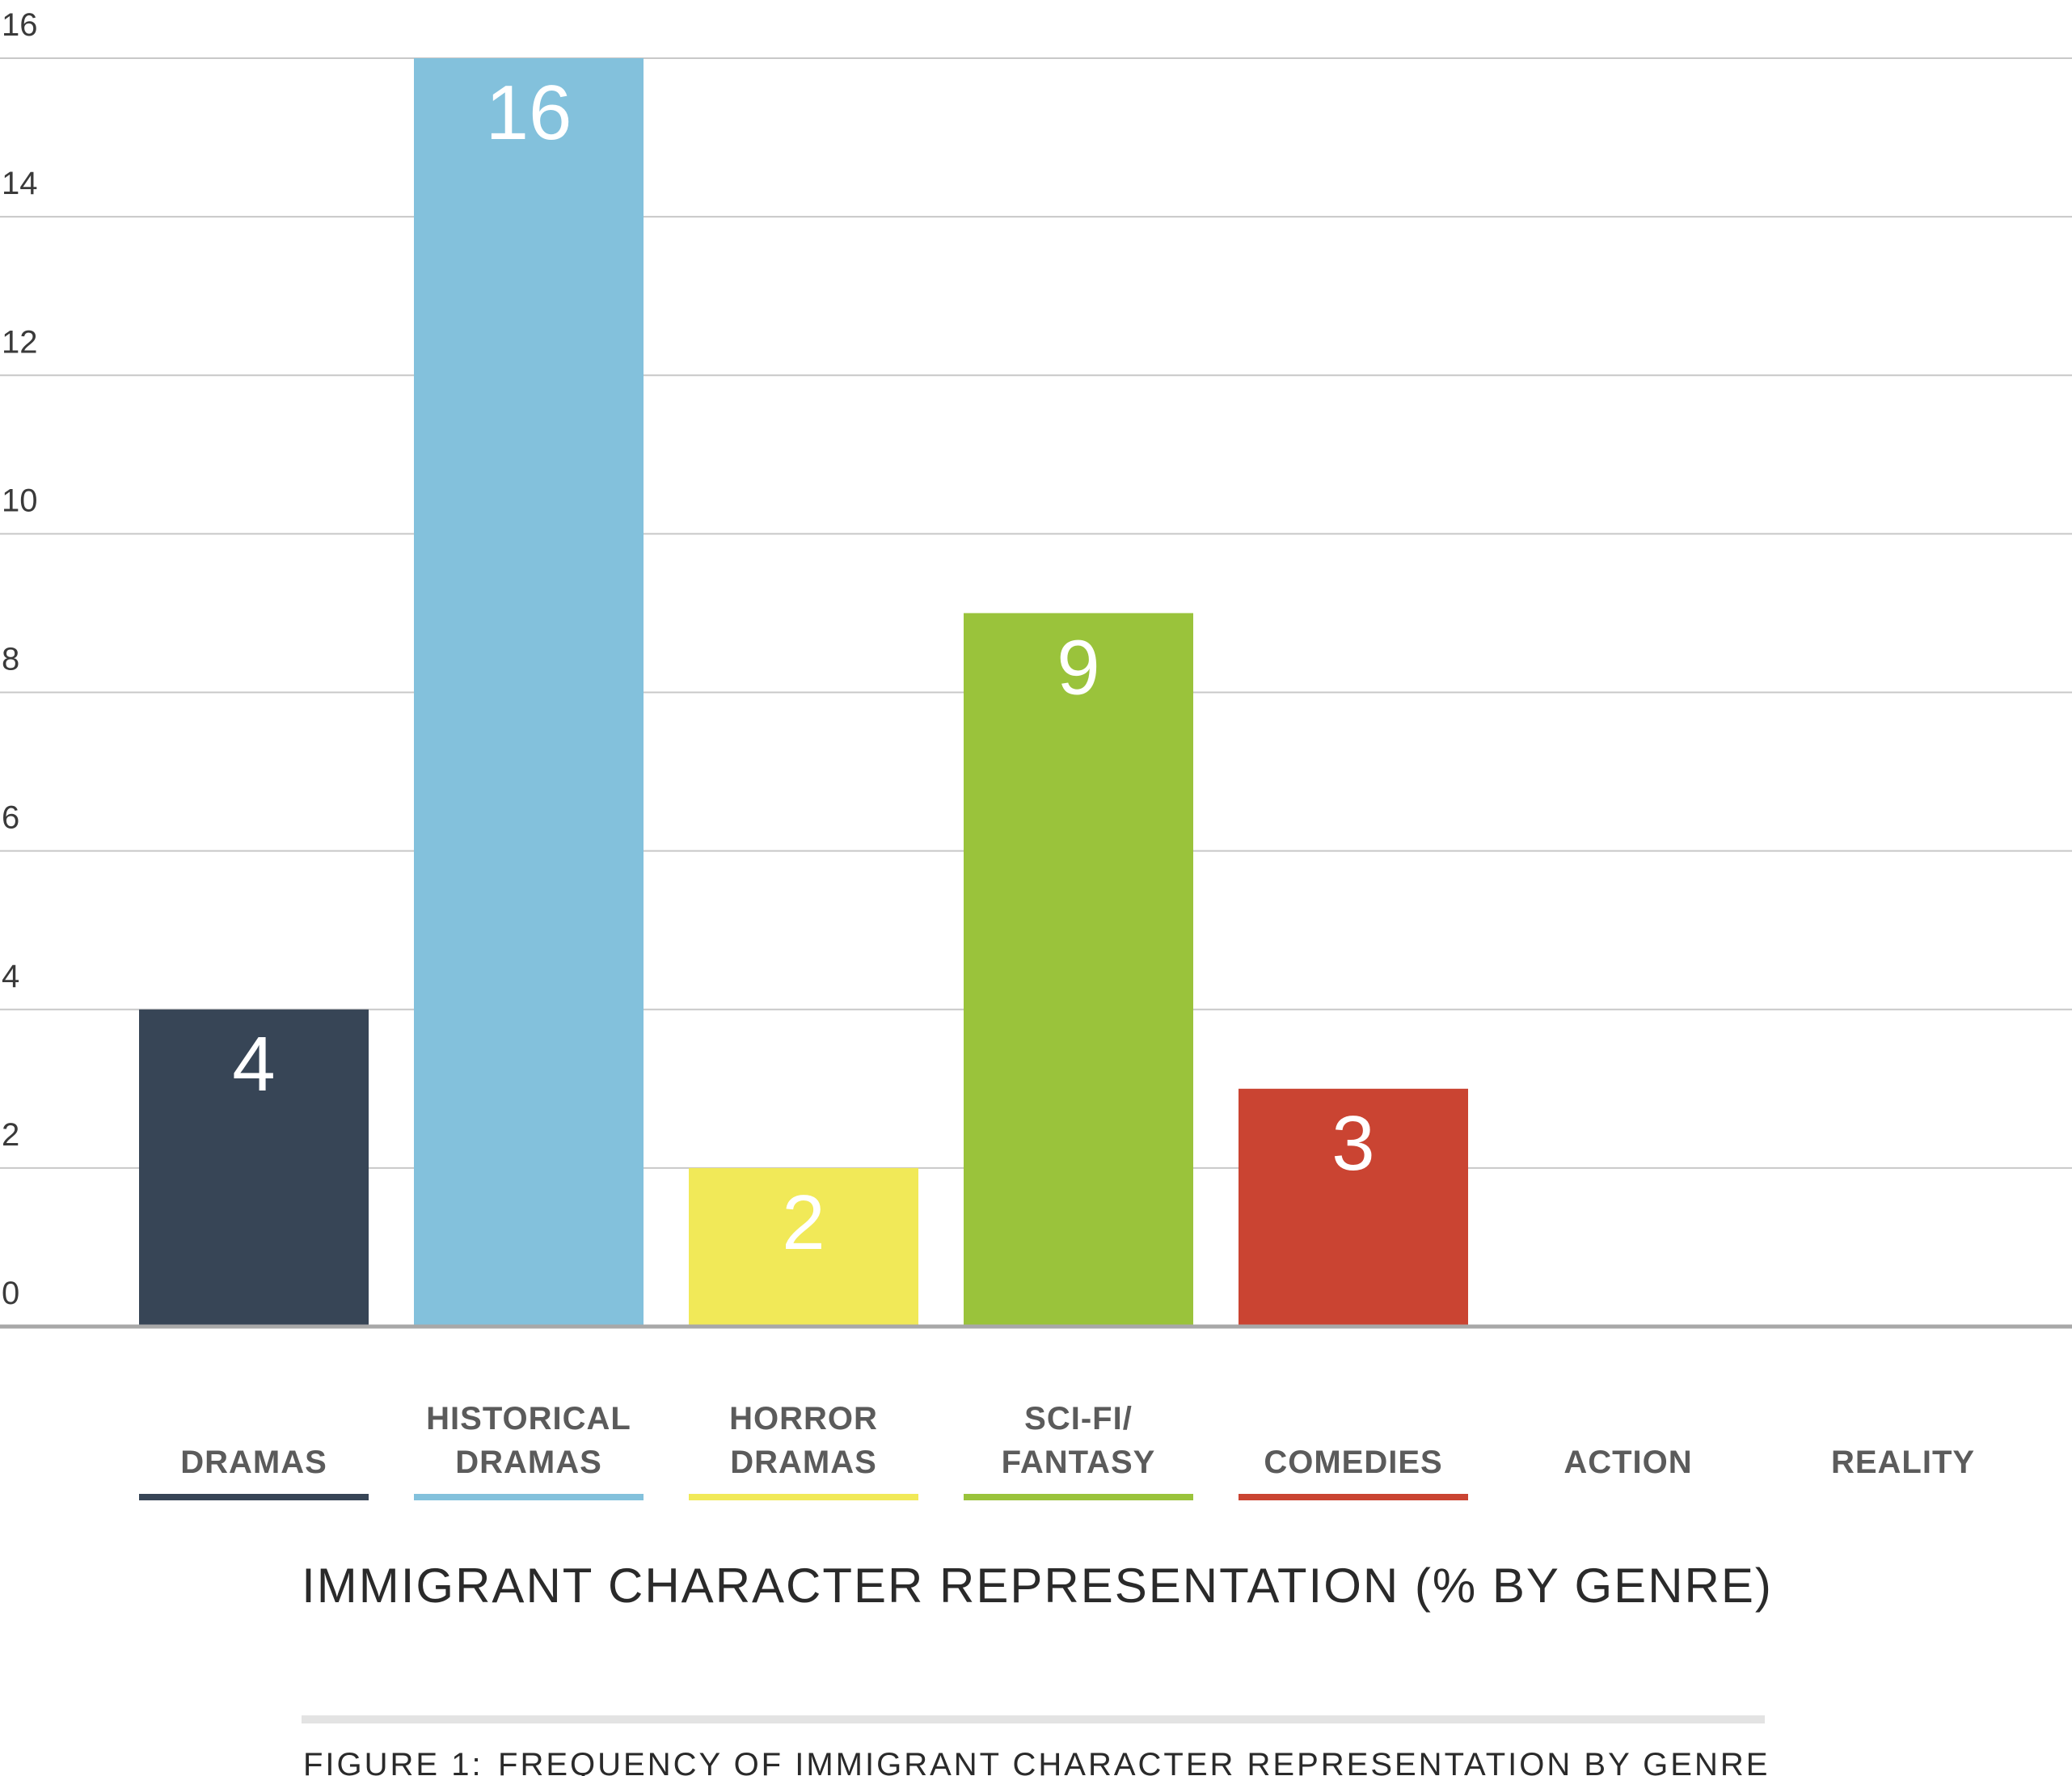 The width and height of the screenshot is (2072, 1776). Describe the element at coordinates (20, 183) in the screenshot. I see `y-tick-label: 14` at that location.